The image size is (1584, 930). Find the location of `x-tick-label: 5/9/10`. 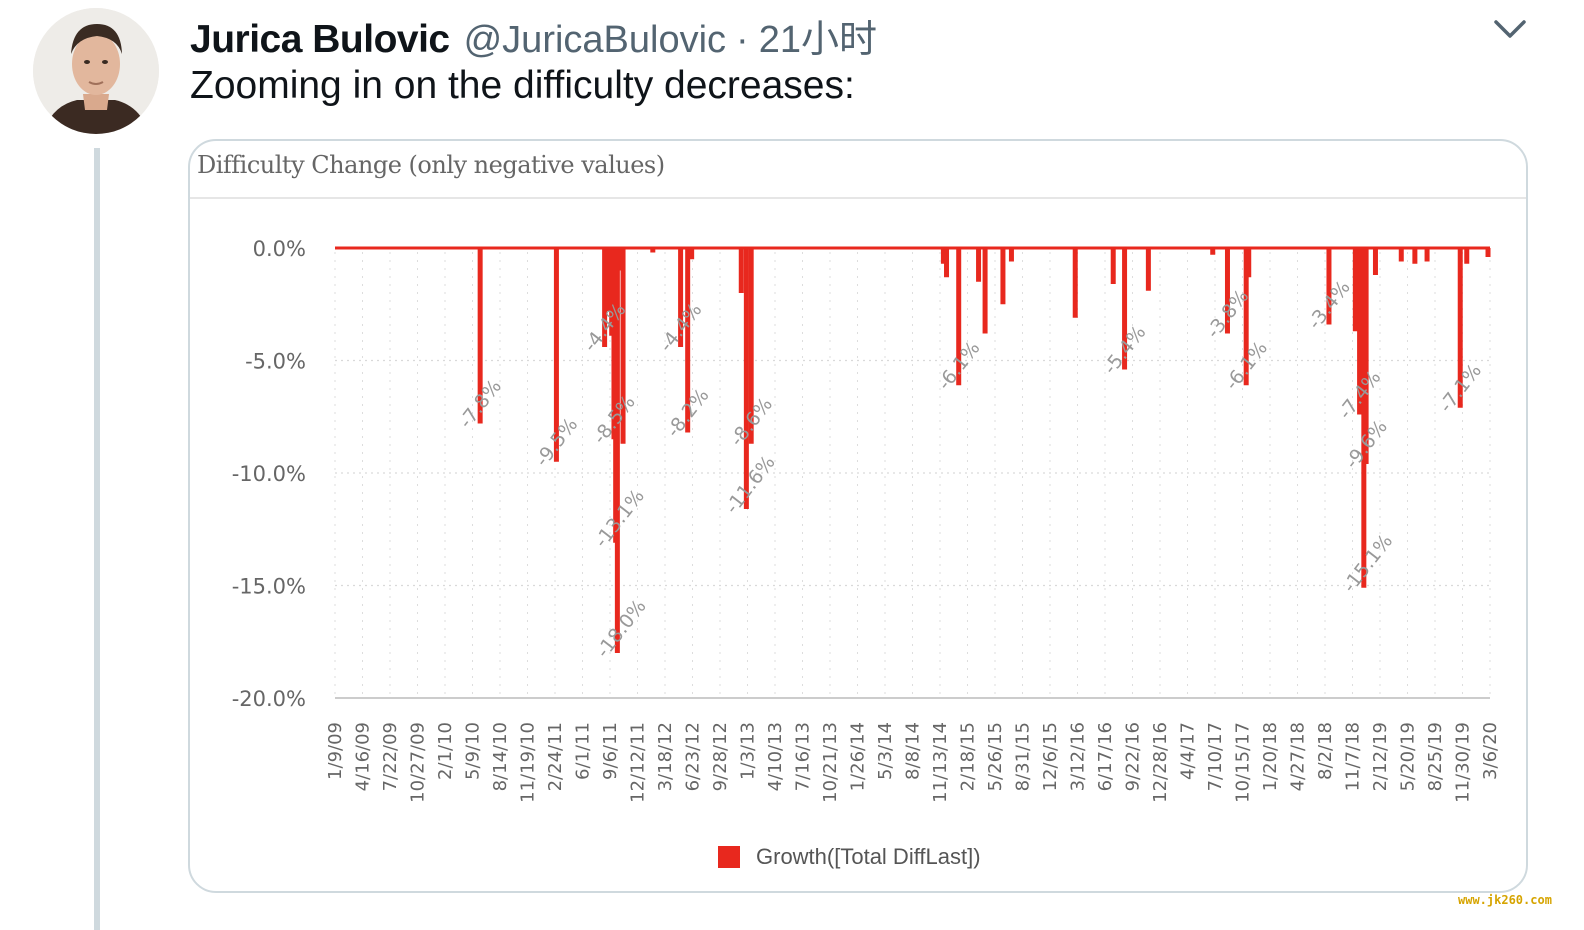

x-tick-label: 5/9/10 is located at coordinates (473, 751).